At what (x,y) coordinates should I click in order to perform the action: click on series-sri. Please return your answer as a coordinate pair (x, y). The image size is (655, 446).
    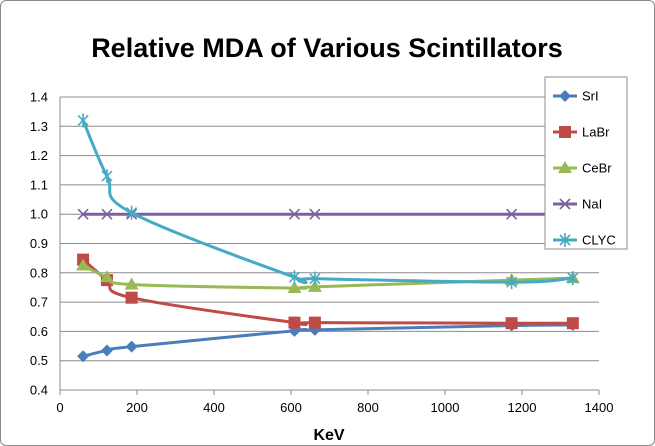
    Looking at the image, I should click on (328, 340).